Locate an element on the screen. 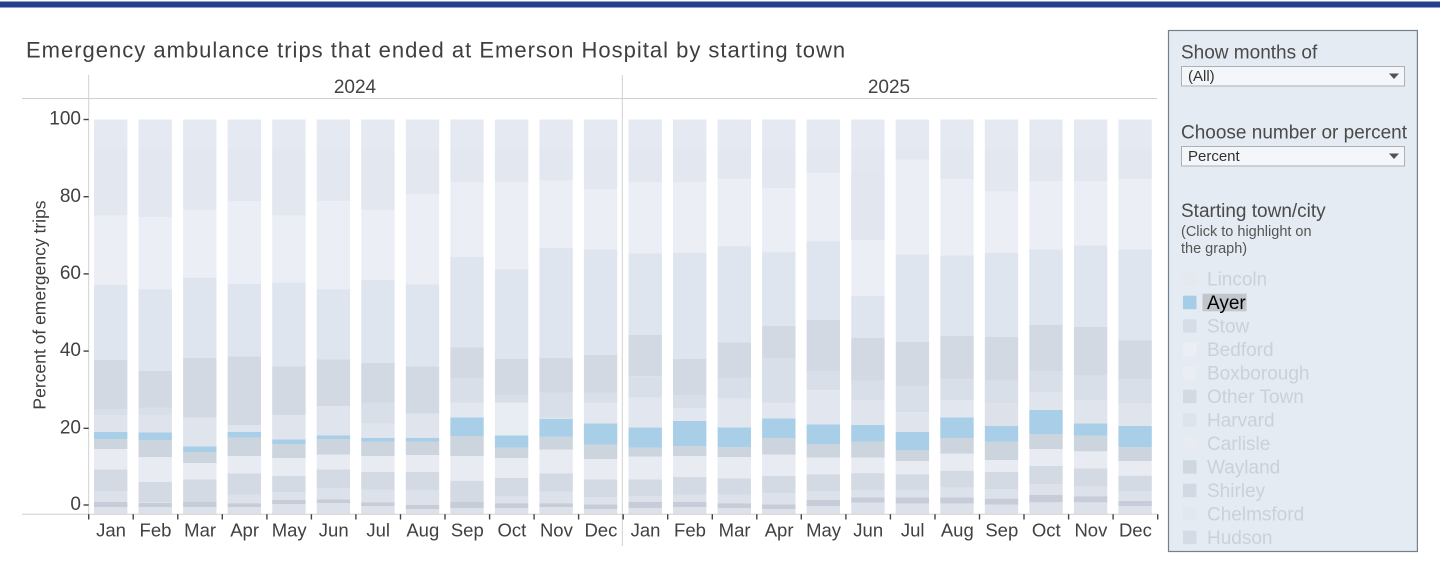 This screenshot has width=1440, height=578. svg-text: Hudson is located at coordinates (1240, 538).